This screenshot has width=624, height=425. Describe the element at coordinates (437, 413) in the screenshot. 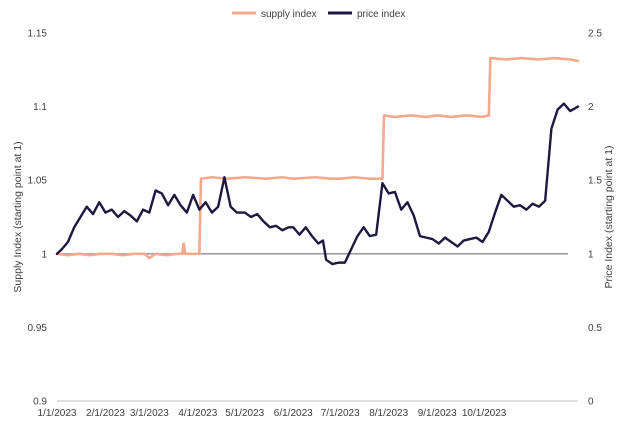

I see `x-tick-label: 9/1/2023` at that location.